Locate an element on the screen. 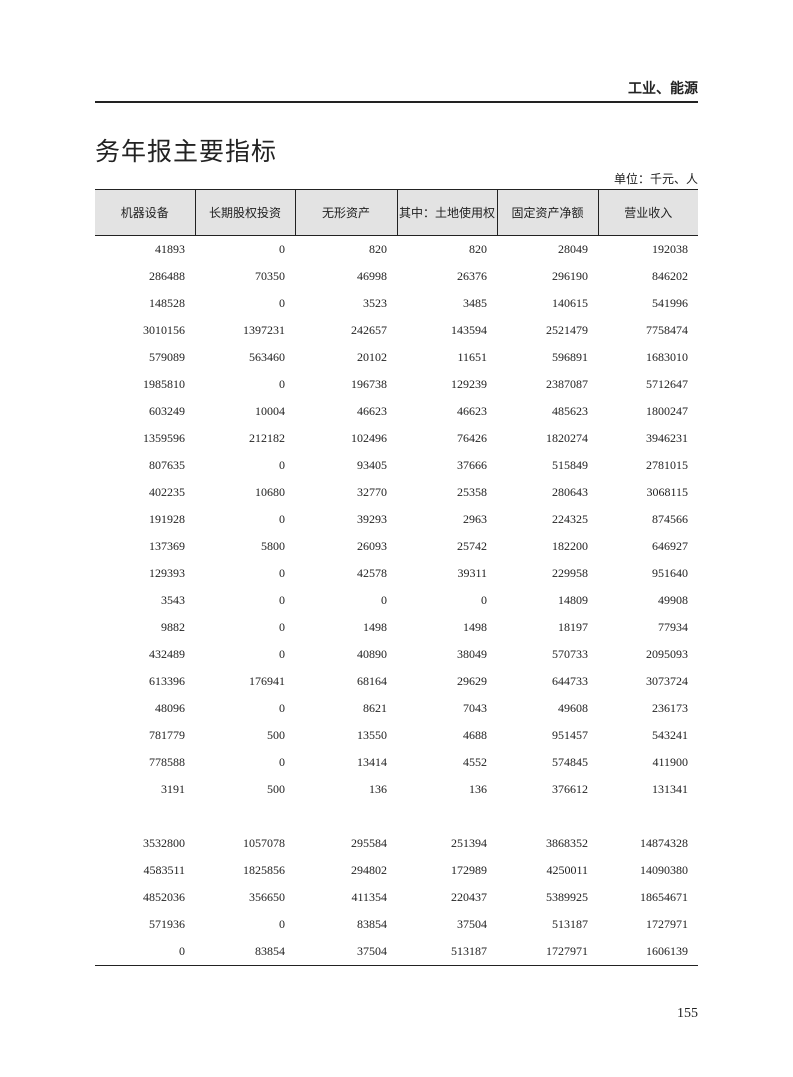 The height and width of the screenshot is (1077, 793). table-cell: 49608 is located at coordinates (573, 708).